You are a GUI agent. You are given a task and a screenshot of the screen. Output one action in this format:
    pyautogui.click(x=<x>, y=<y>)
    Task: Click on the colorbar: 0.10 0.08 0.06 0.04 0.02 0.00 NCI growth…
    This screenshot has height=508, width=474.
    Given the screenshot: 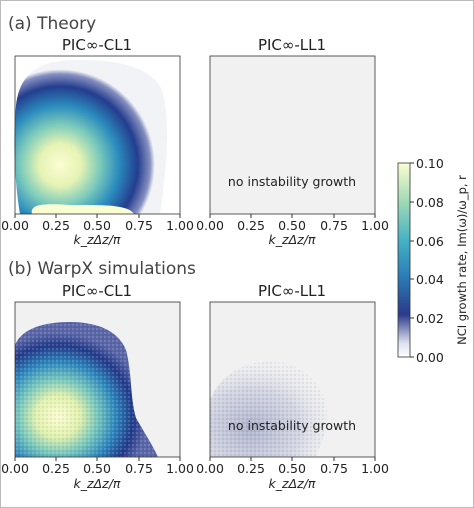 What is the action you would take?
    pyautogui.click(x=433, y=260)
    